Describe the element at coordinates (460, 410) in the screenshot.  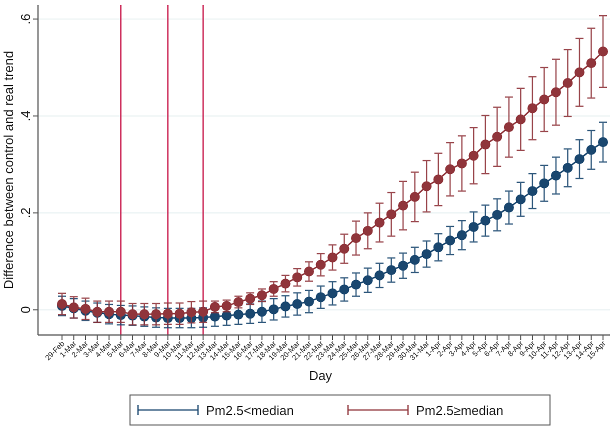
I see `legend-label: Pm2.5≥median` at that location.